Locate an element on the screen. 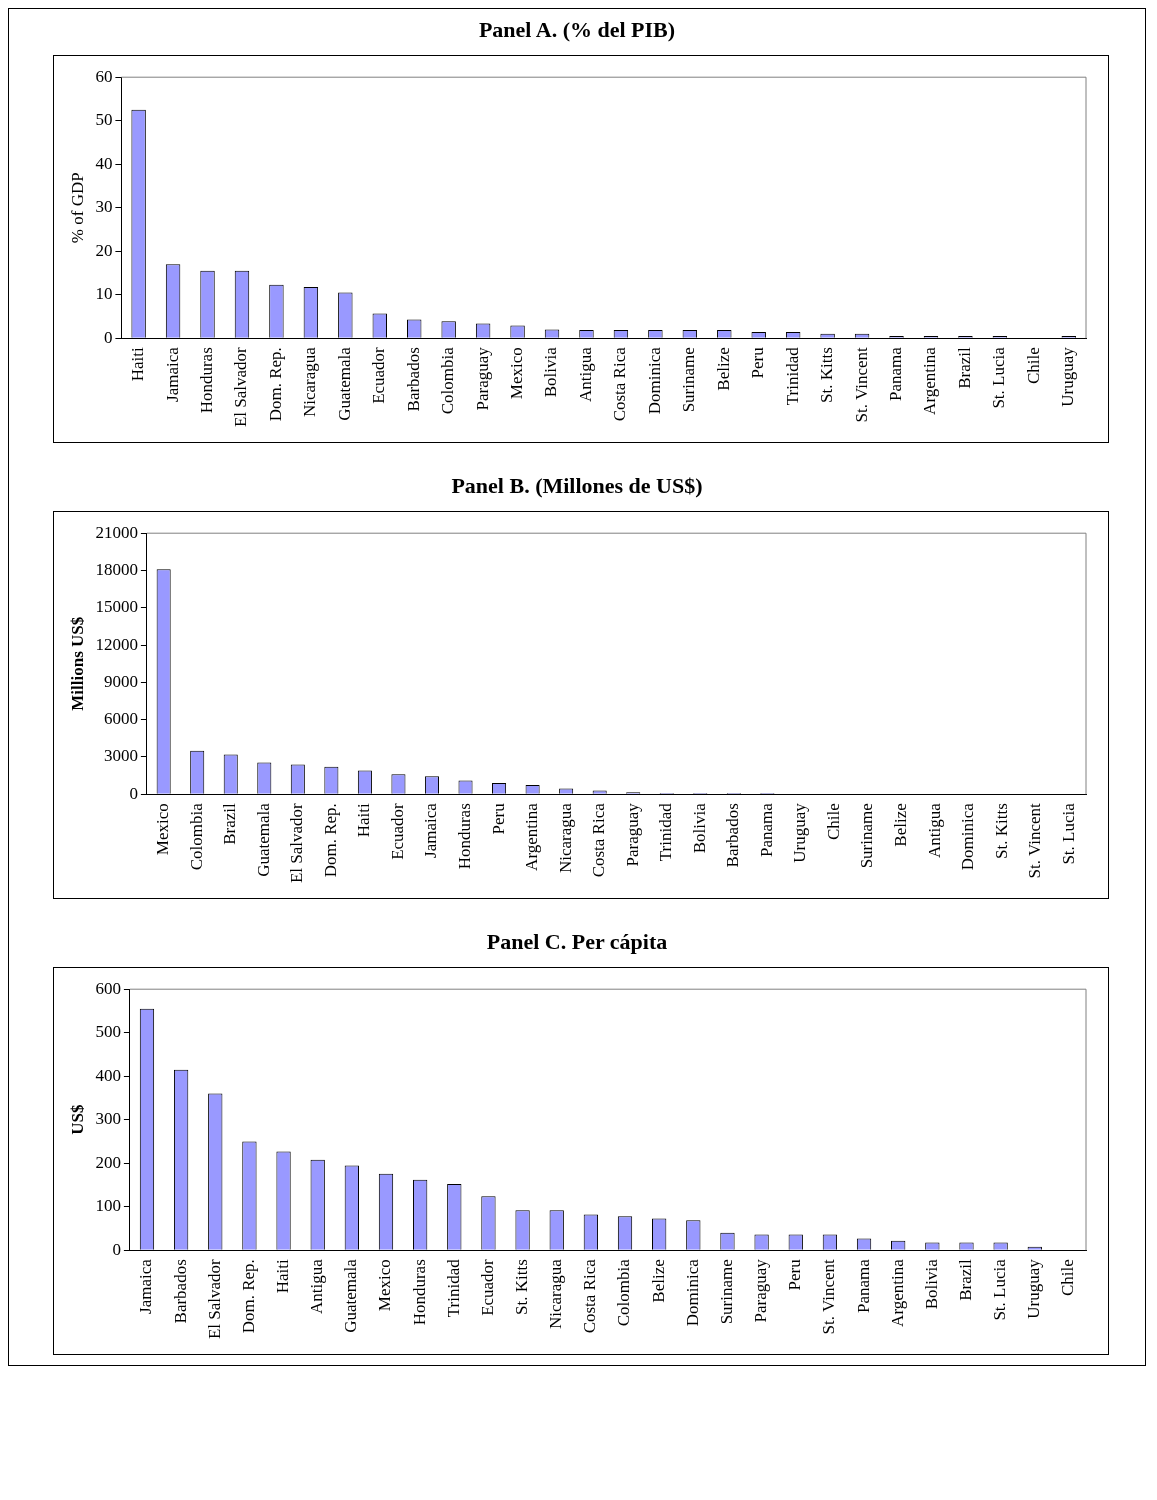 Image resolution: width=1157 pixels, height=1500 pixels. y-axis-title: US$ is located at coordinates (77, 1119).